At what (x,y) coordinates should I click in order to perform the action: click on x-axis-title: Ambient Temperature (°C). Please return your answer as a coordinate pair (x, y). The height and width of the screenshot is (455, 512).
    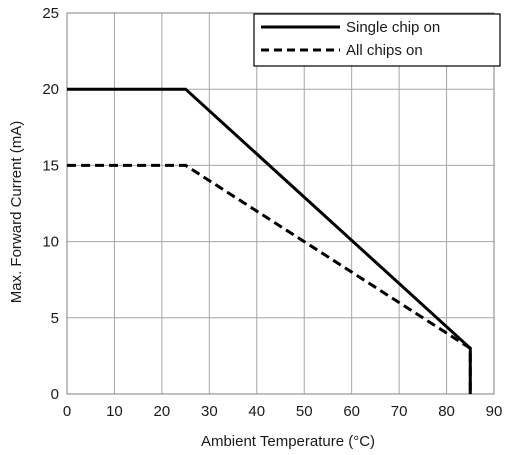
    Looking at the image, I should click on (288, 441).